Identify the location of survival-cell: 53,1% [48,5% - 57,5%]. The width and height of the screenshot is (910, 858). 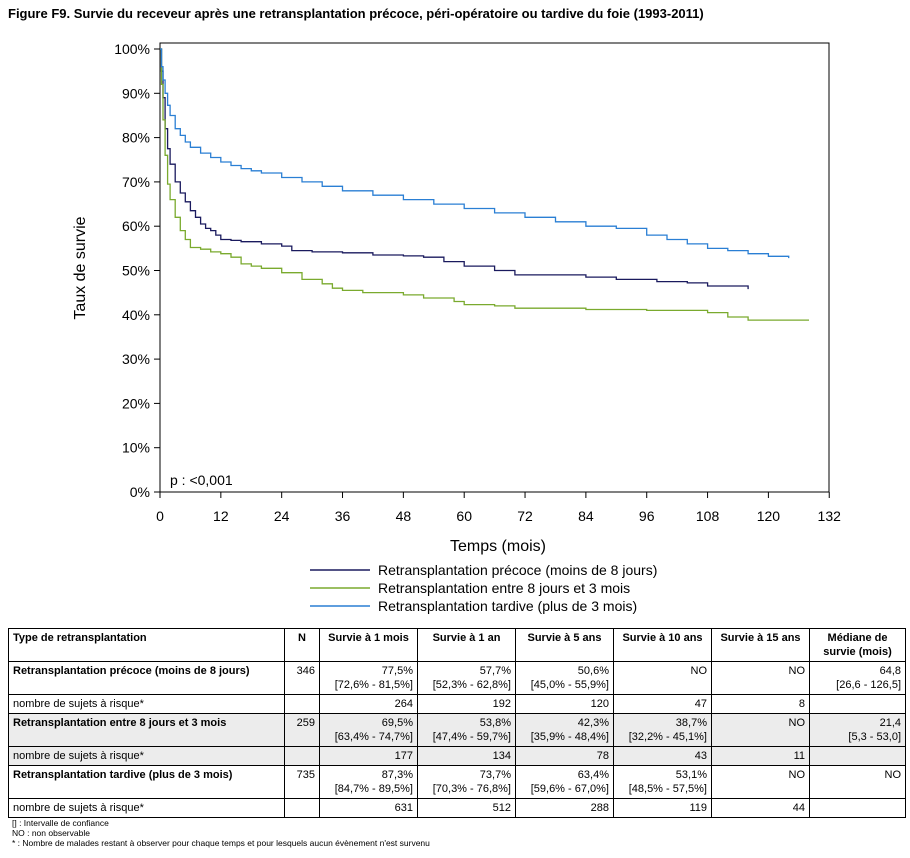
(662, 782).